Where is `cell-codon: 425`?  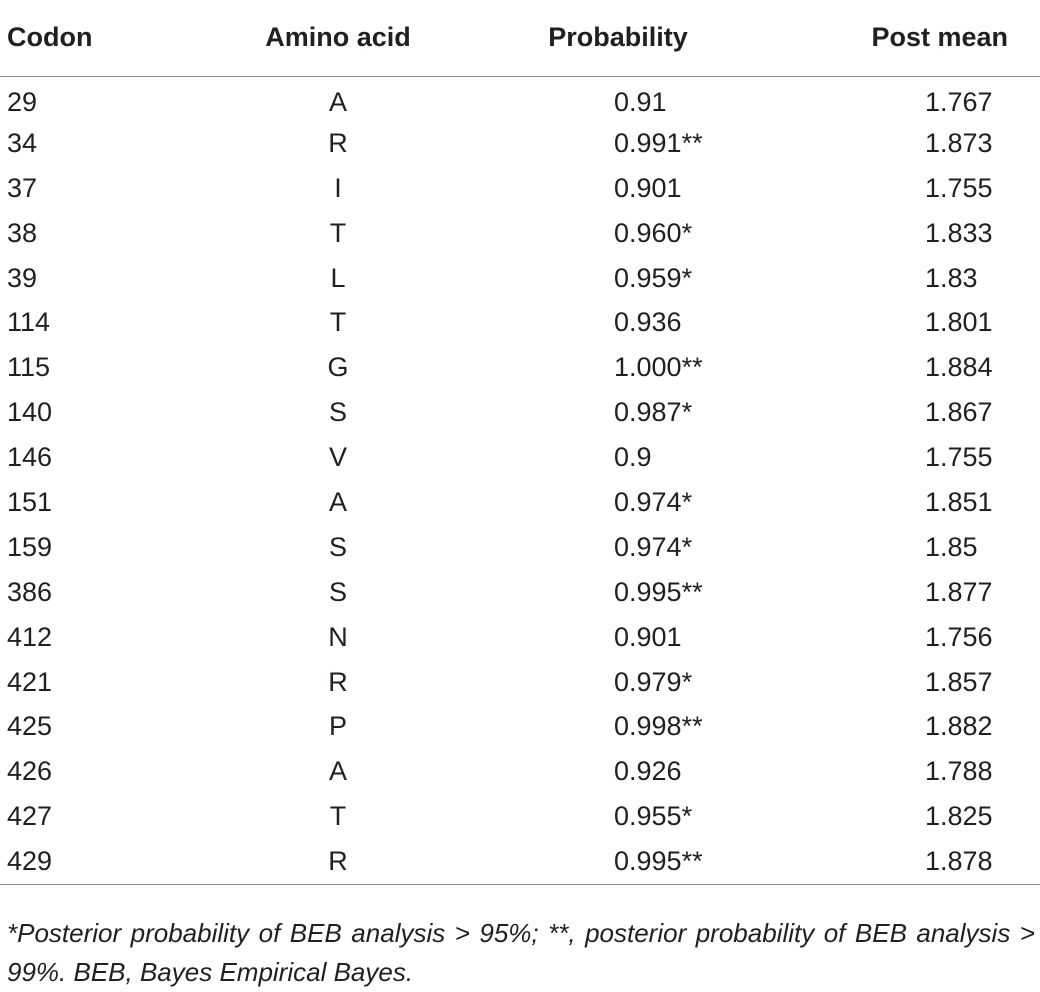 cell-codon: 425 is located at coordinates (30, 726).